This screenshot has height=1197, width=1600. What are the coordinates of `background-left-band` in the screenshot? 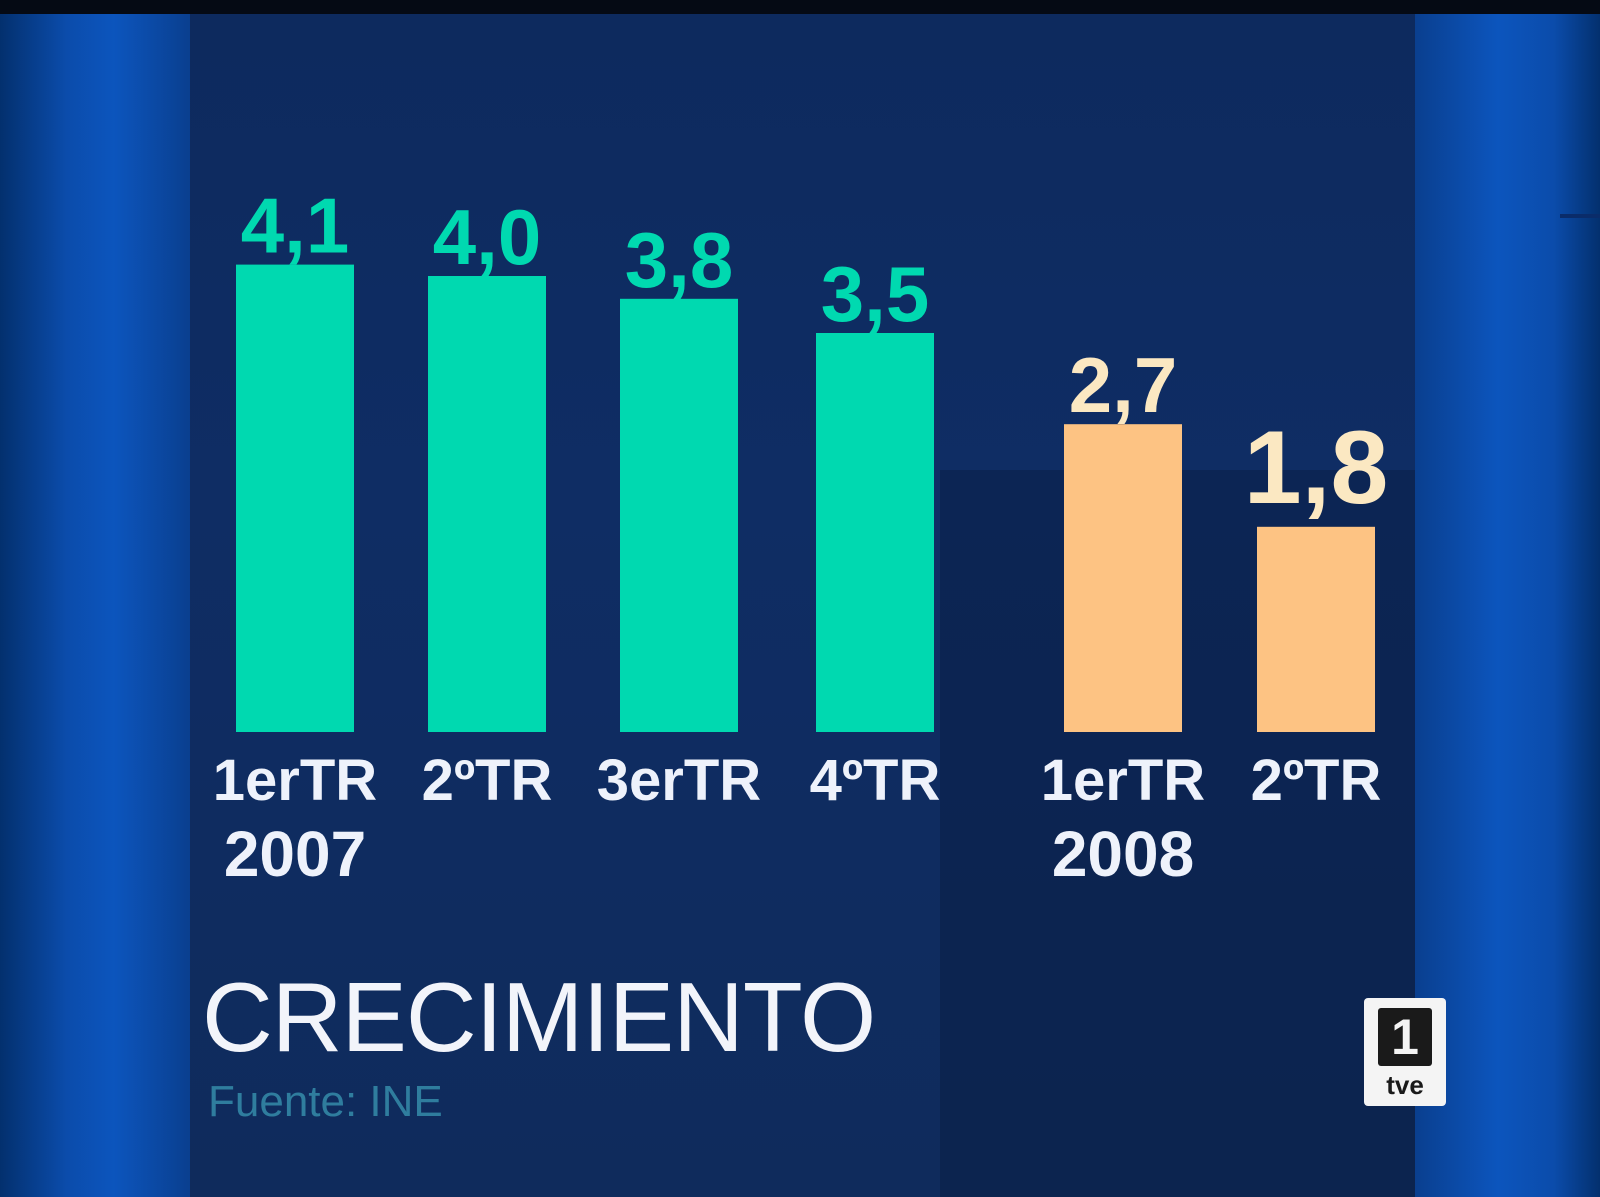 It's located at (95, 605).